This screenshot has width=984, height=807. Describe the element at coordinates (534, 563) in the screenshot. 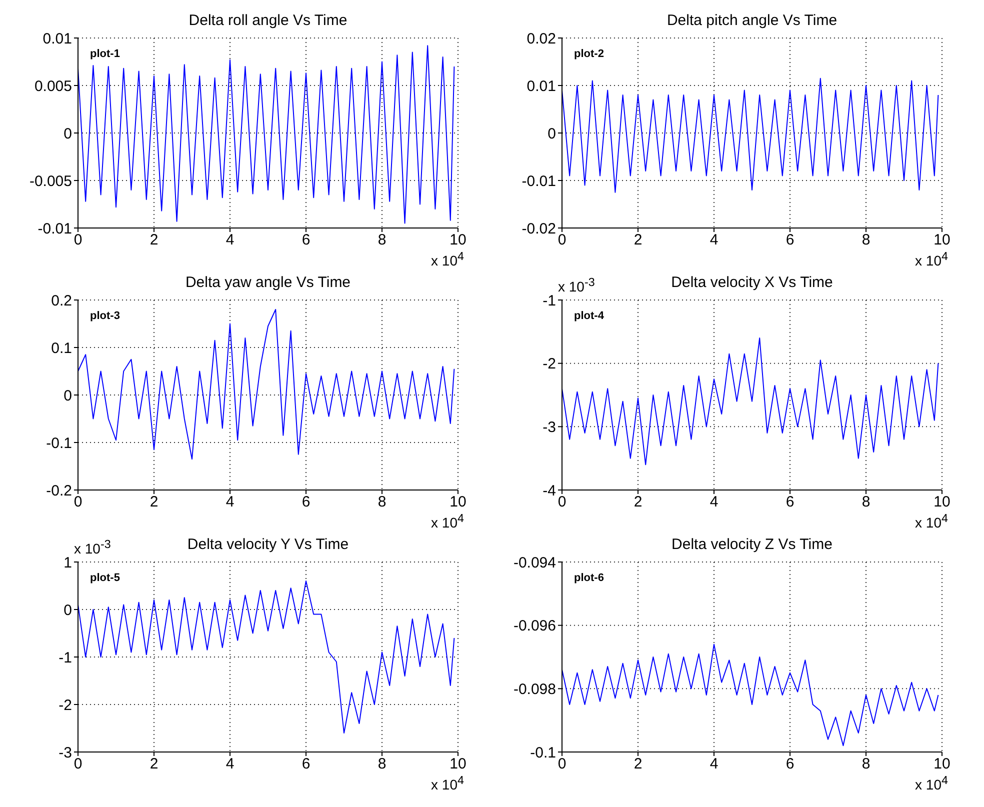

I see `y-tick-label: -0.094` at that location.